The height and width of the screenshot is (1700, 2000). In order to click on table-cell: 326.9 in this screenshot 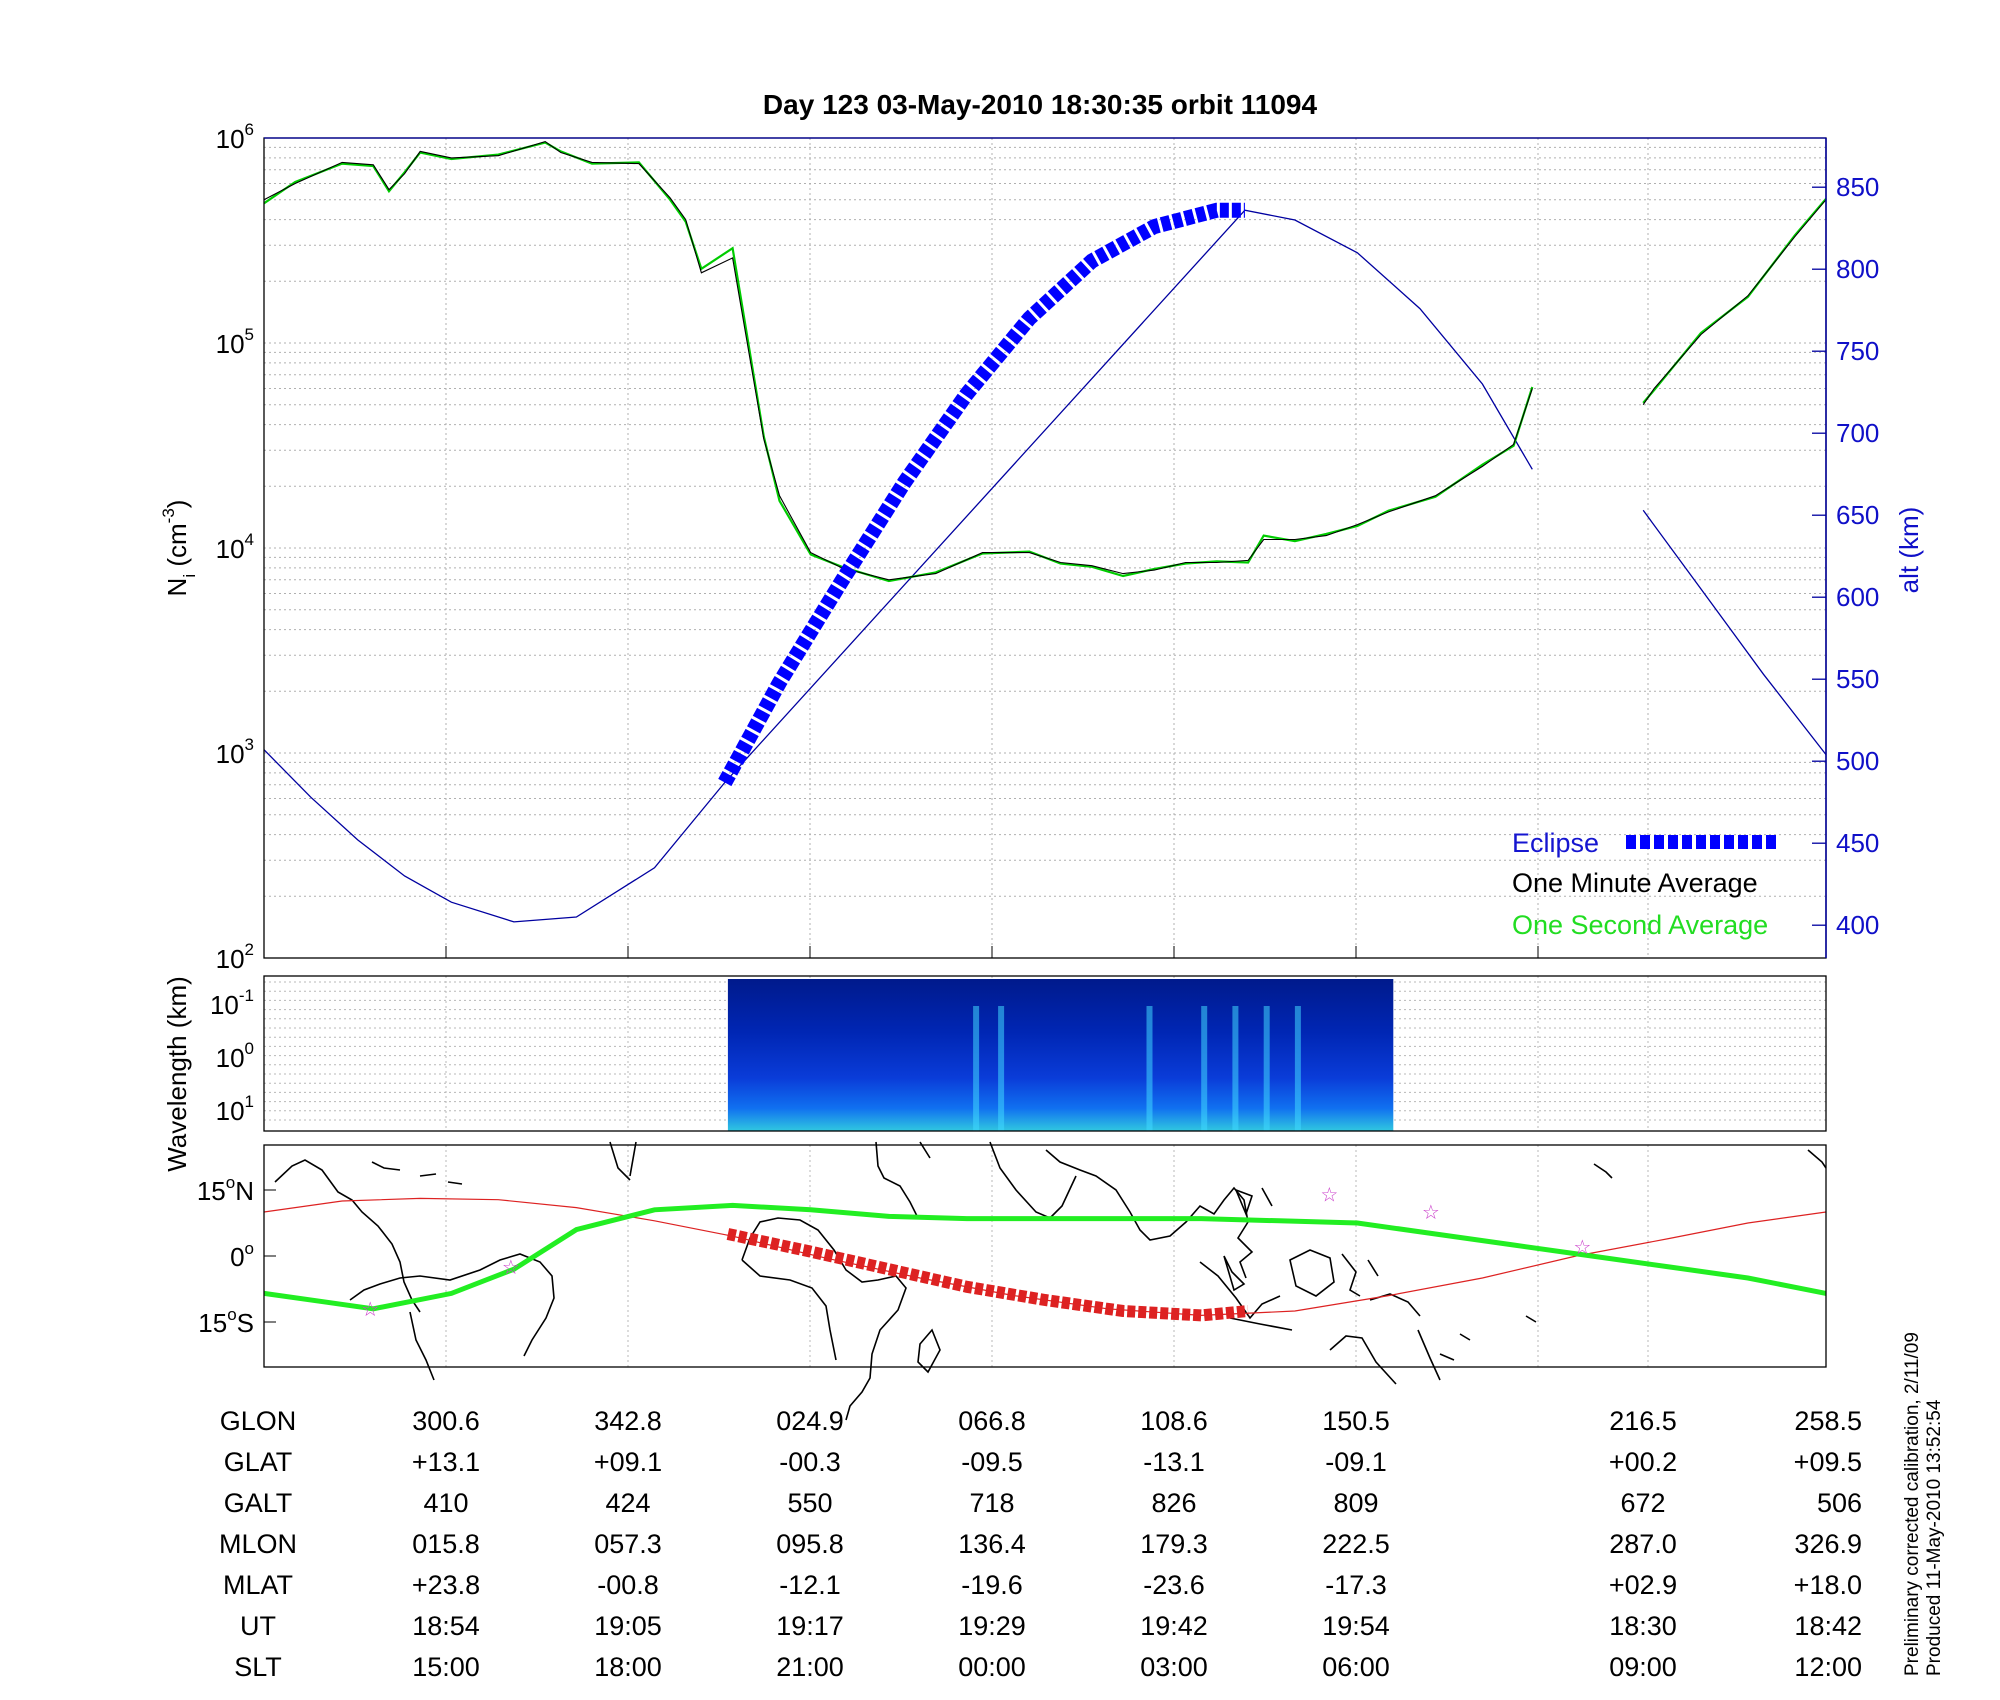, I will do `click(1828, 1544)`.